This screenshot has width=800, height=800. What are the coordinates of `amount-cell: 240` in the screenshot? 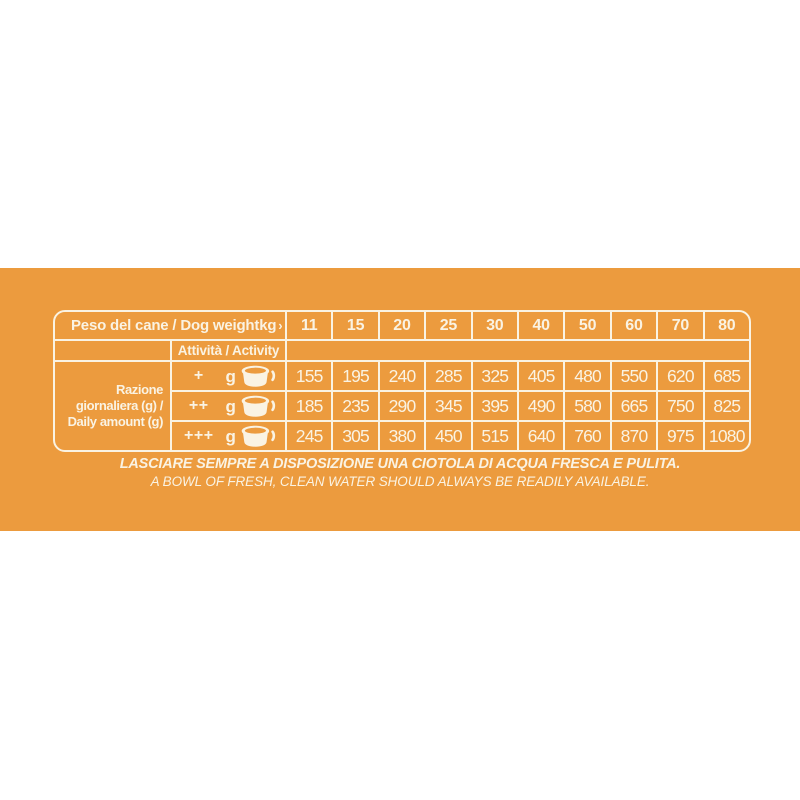 It's located at (401, 375).